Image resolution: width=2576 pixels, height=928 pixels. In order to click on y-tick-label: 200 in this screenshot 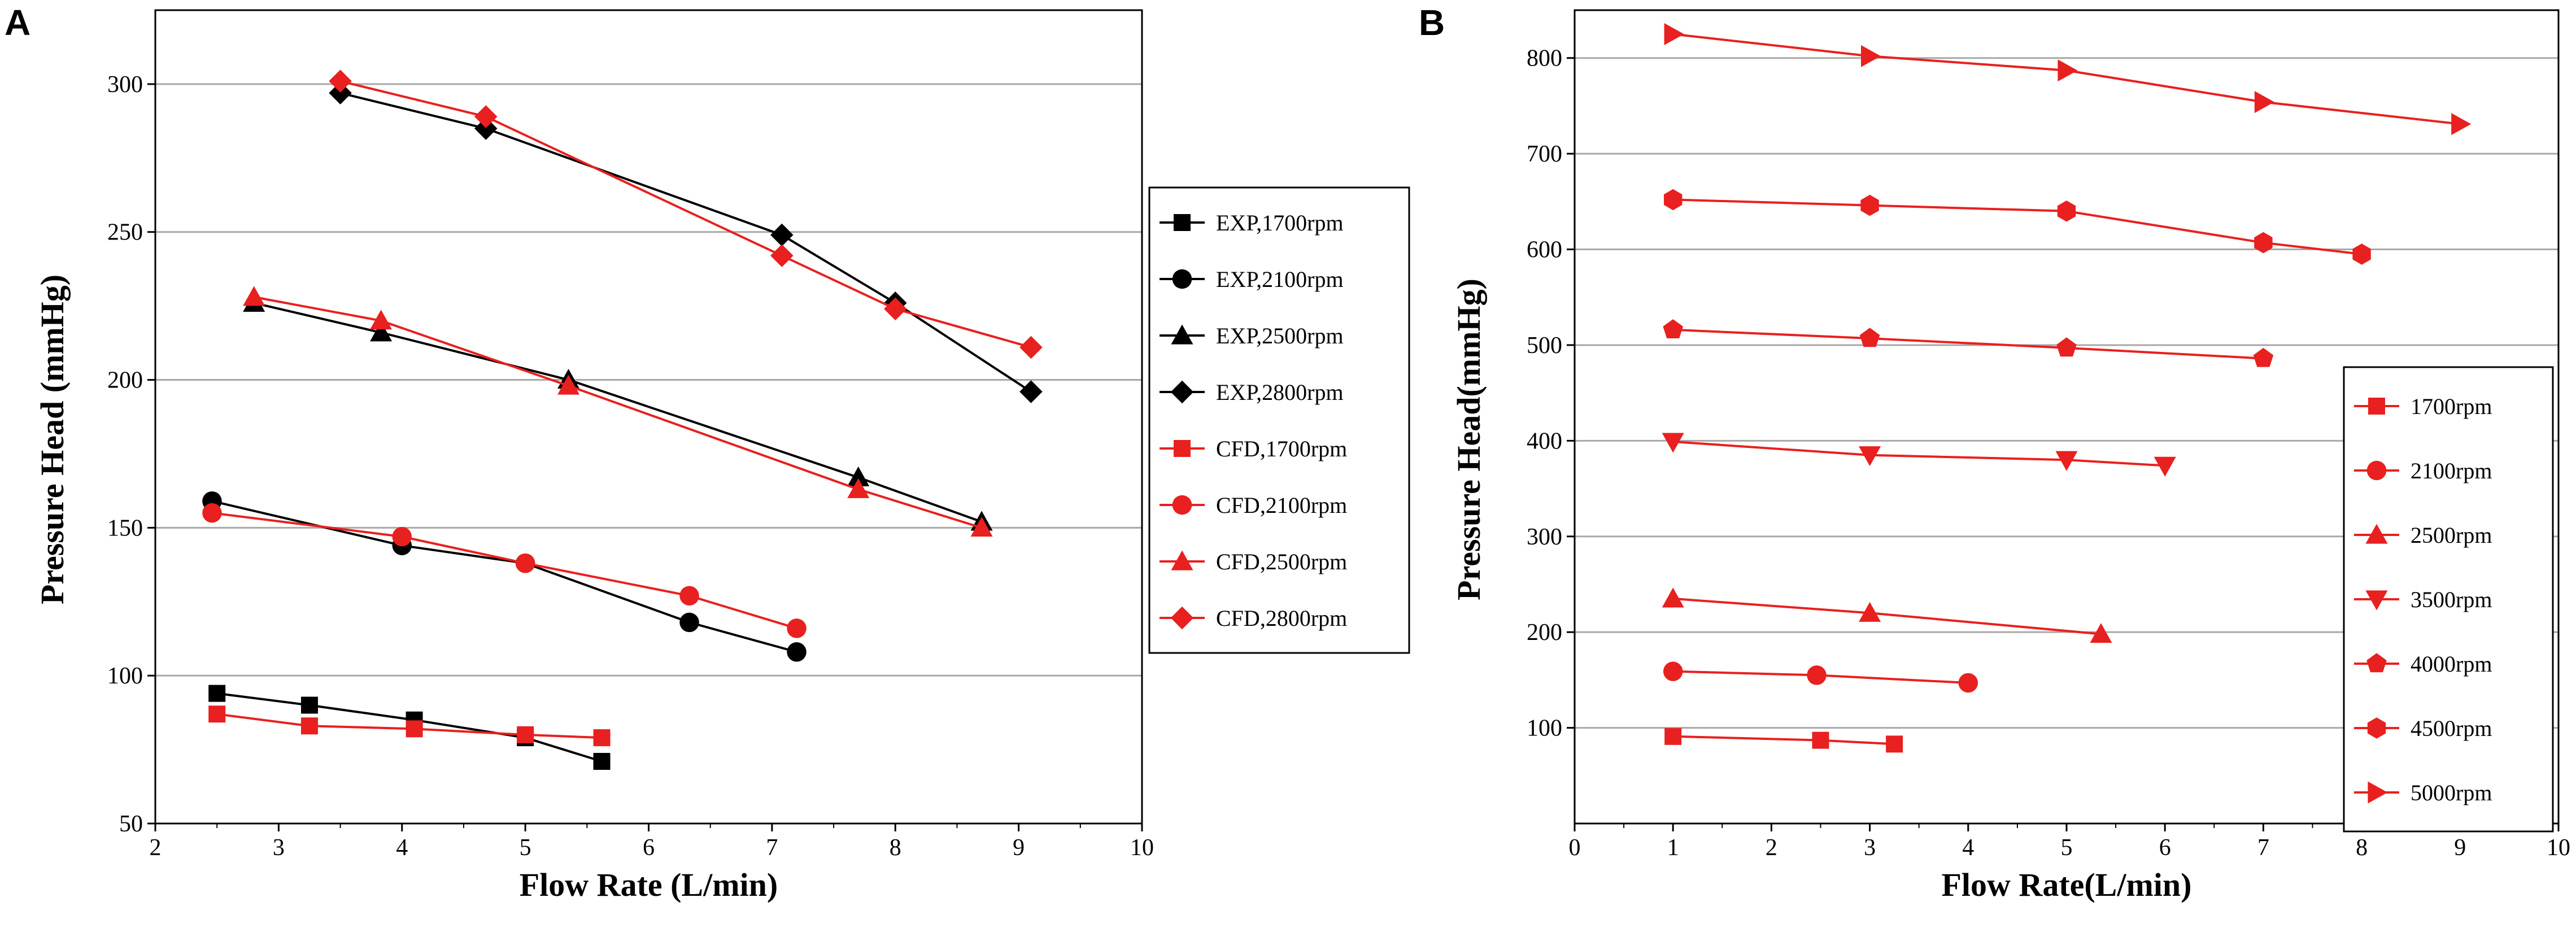, I will do `click(125, 381)`.